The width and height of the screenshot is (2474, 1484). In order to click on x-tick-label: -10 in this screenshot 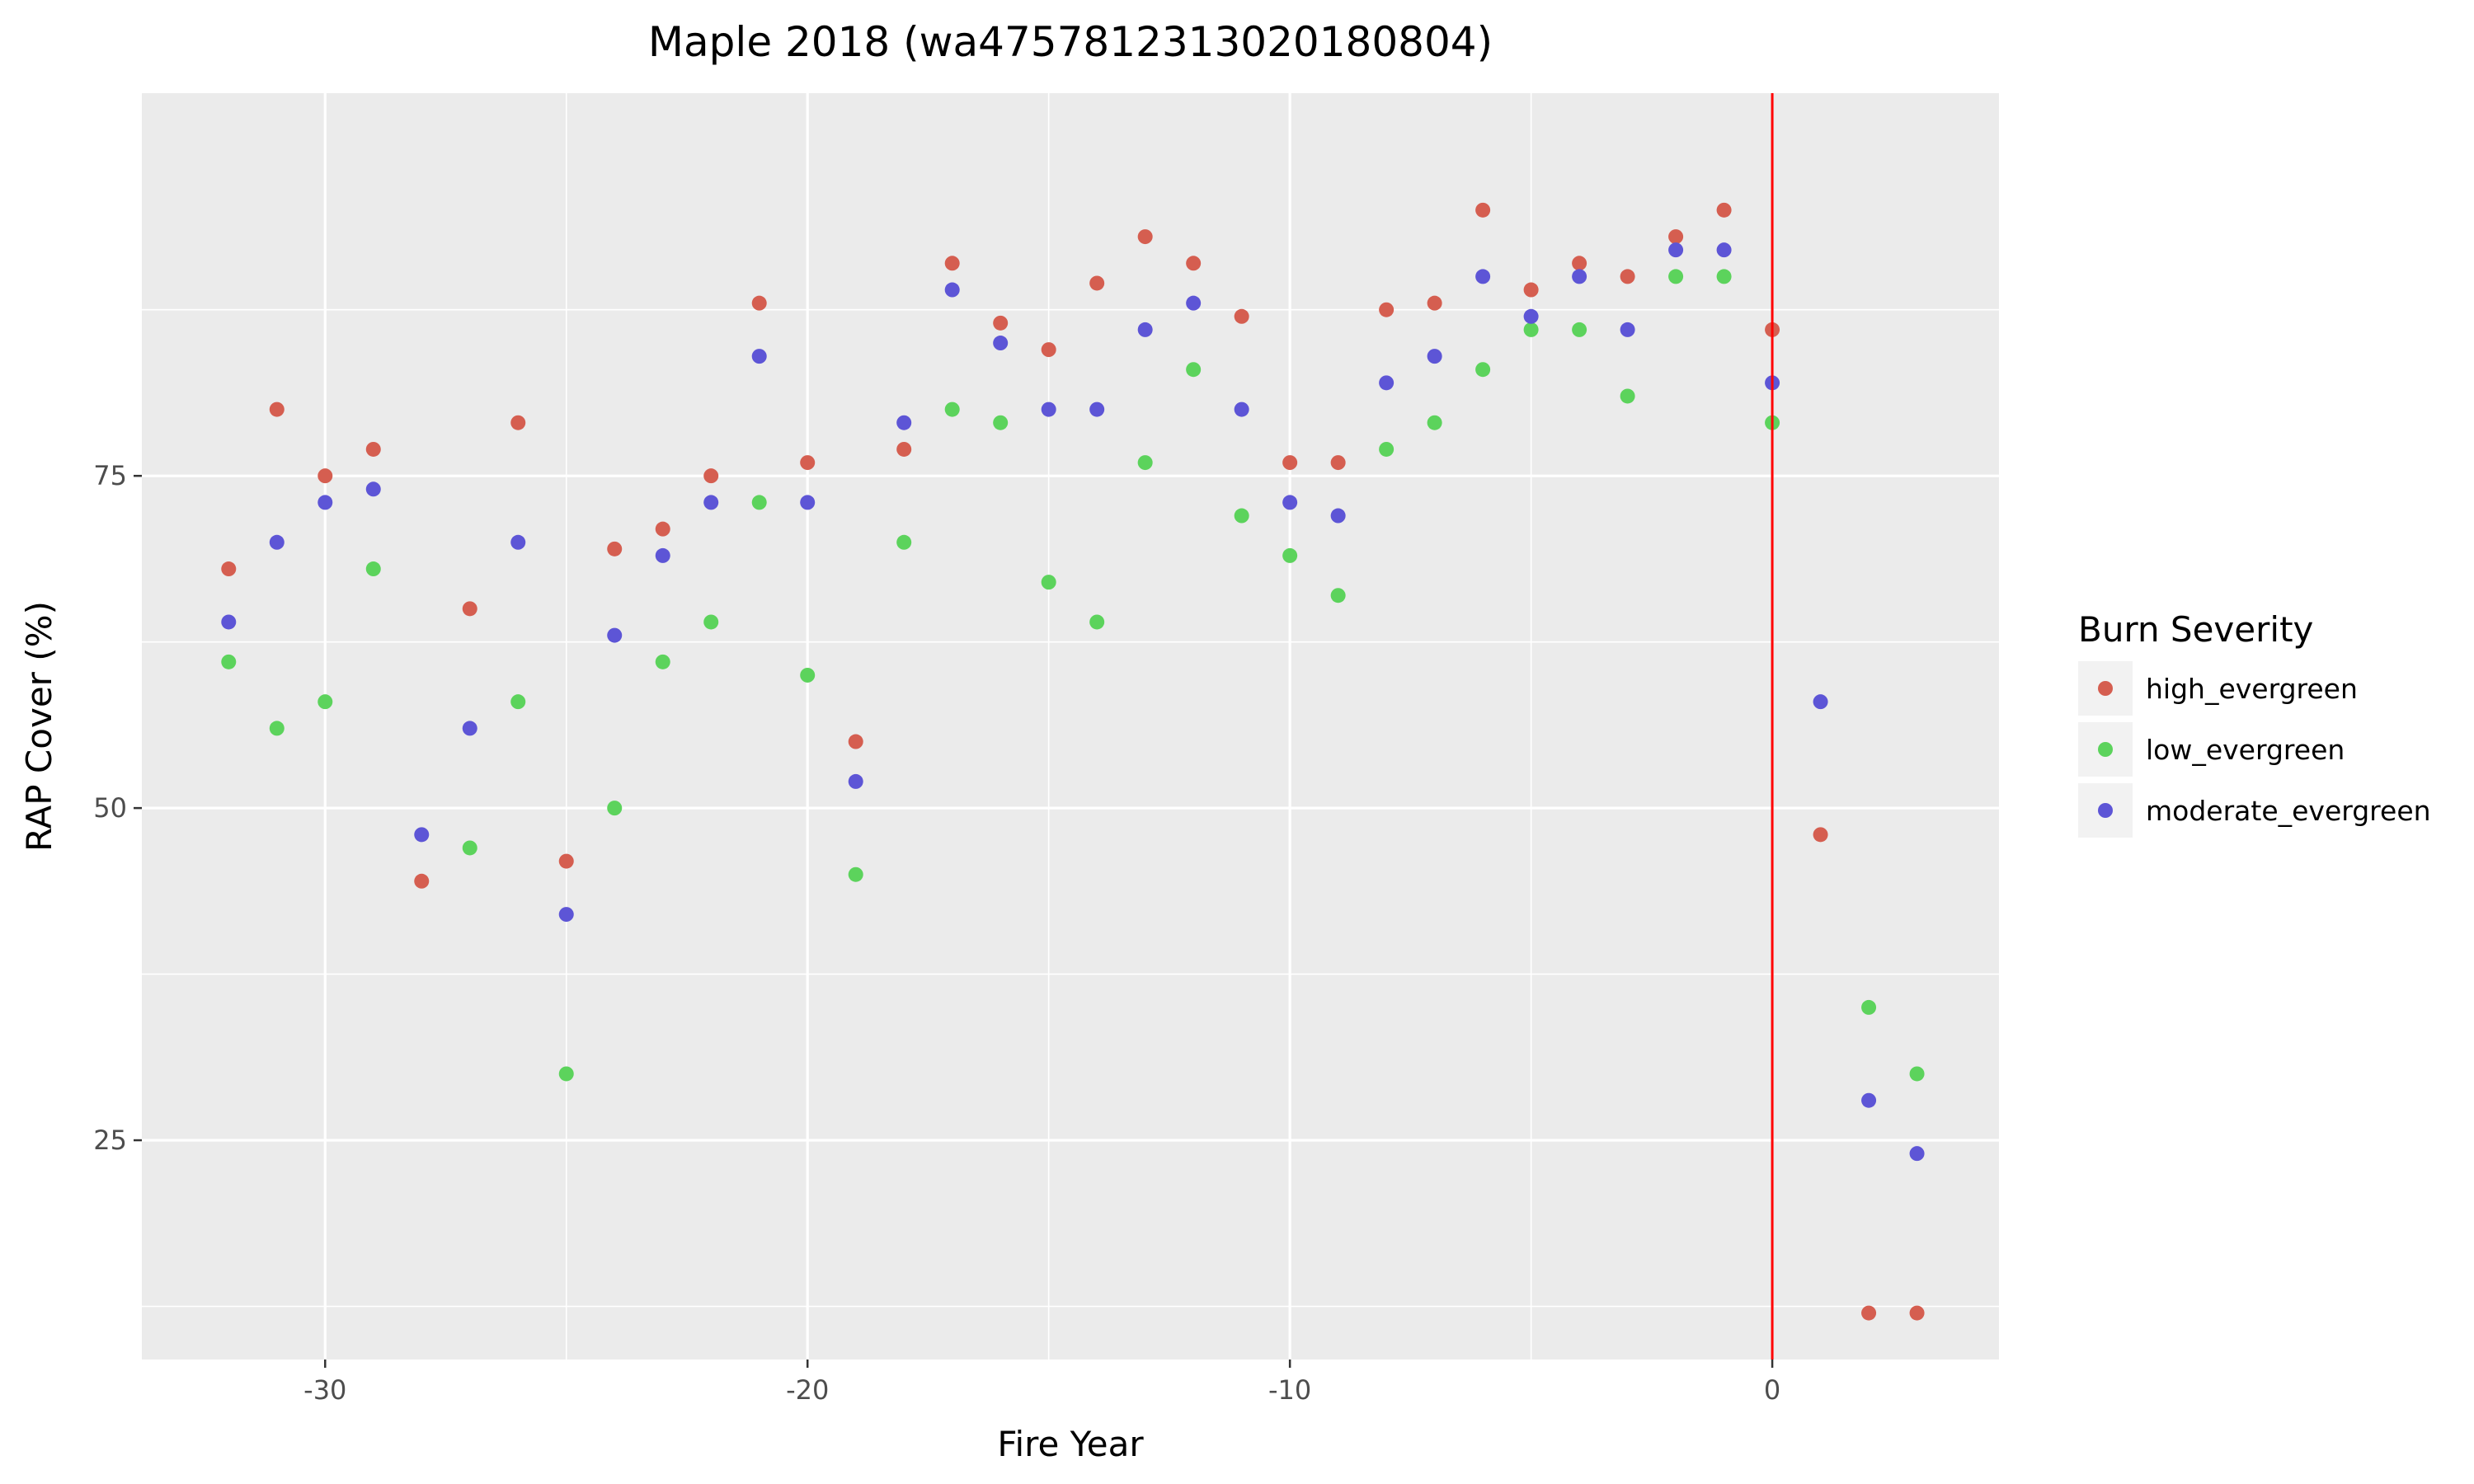, I will do `click(1289, 1390)`.